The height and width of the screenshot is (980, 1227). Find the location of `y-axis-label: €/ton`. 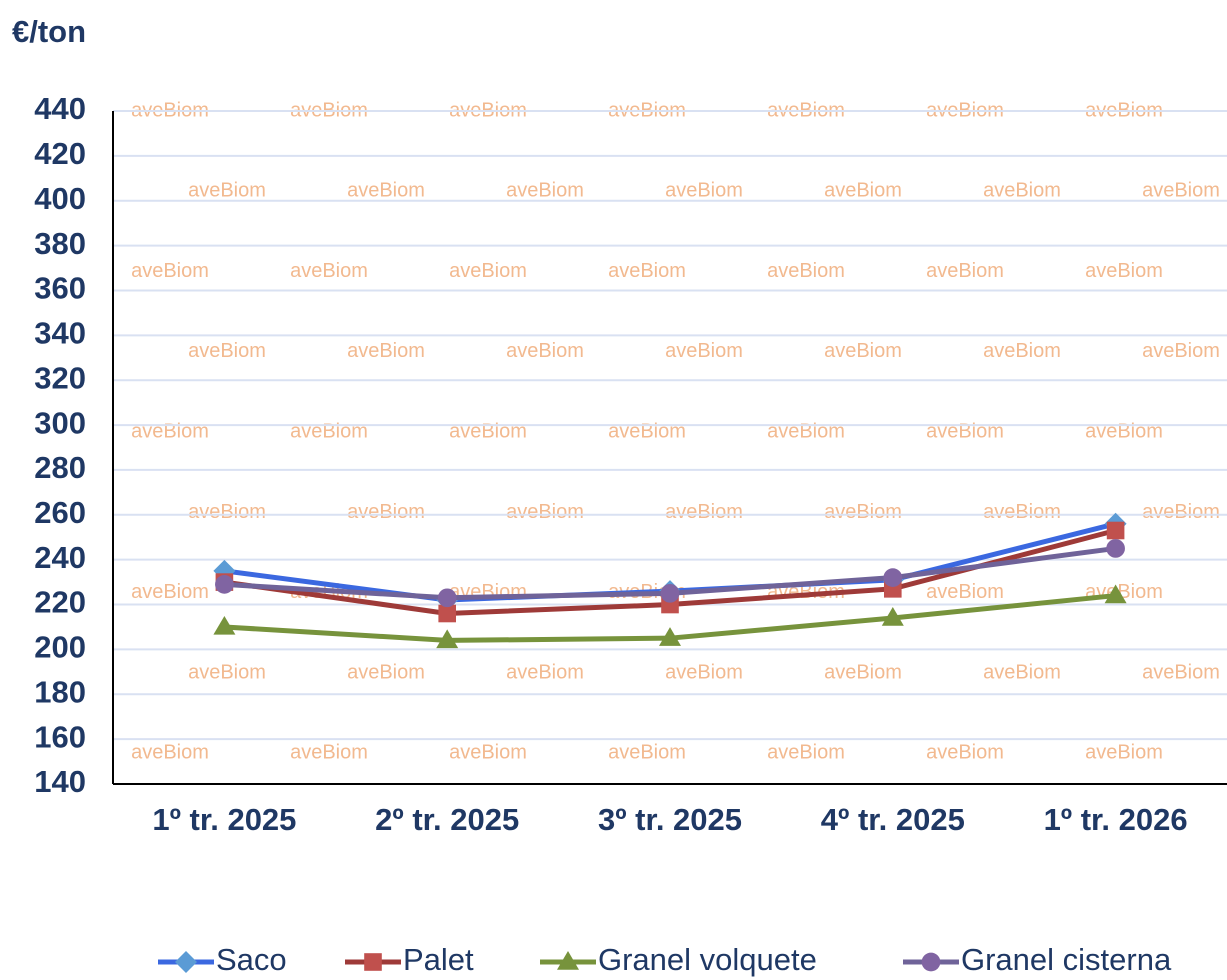

y-axis-label: €/ton is located at coordinates (49, 31).